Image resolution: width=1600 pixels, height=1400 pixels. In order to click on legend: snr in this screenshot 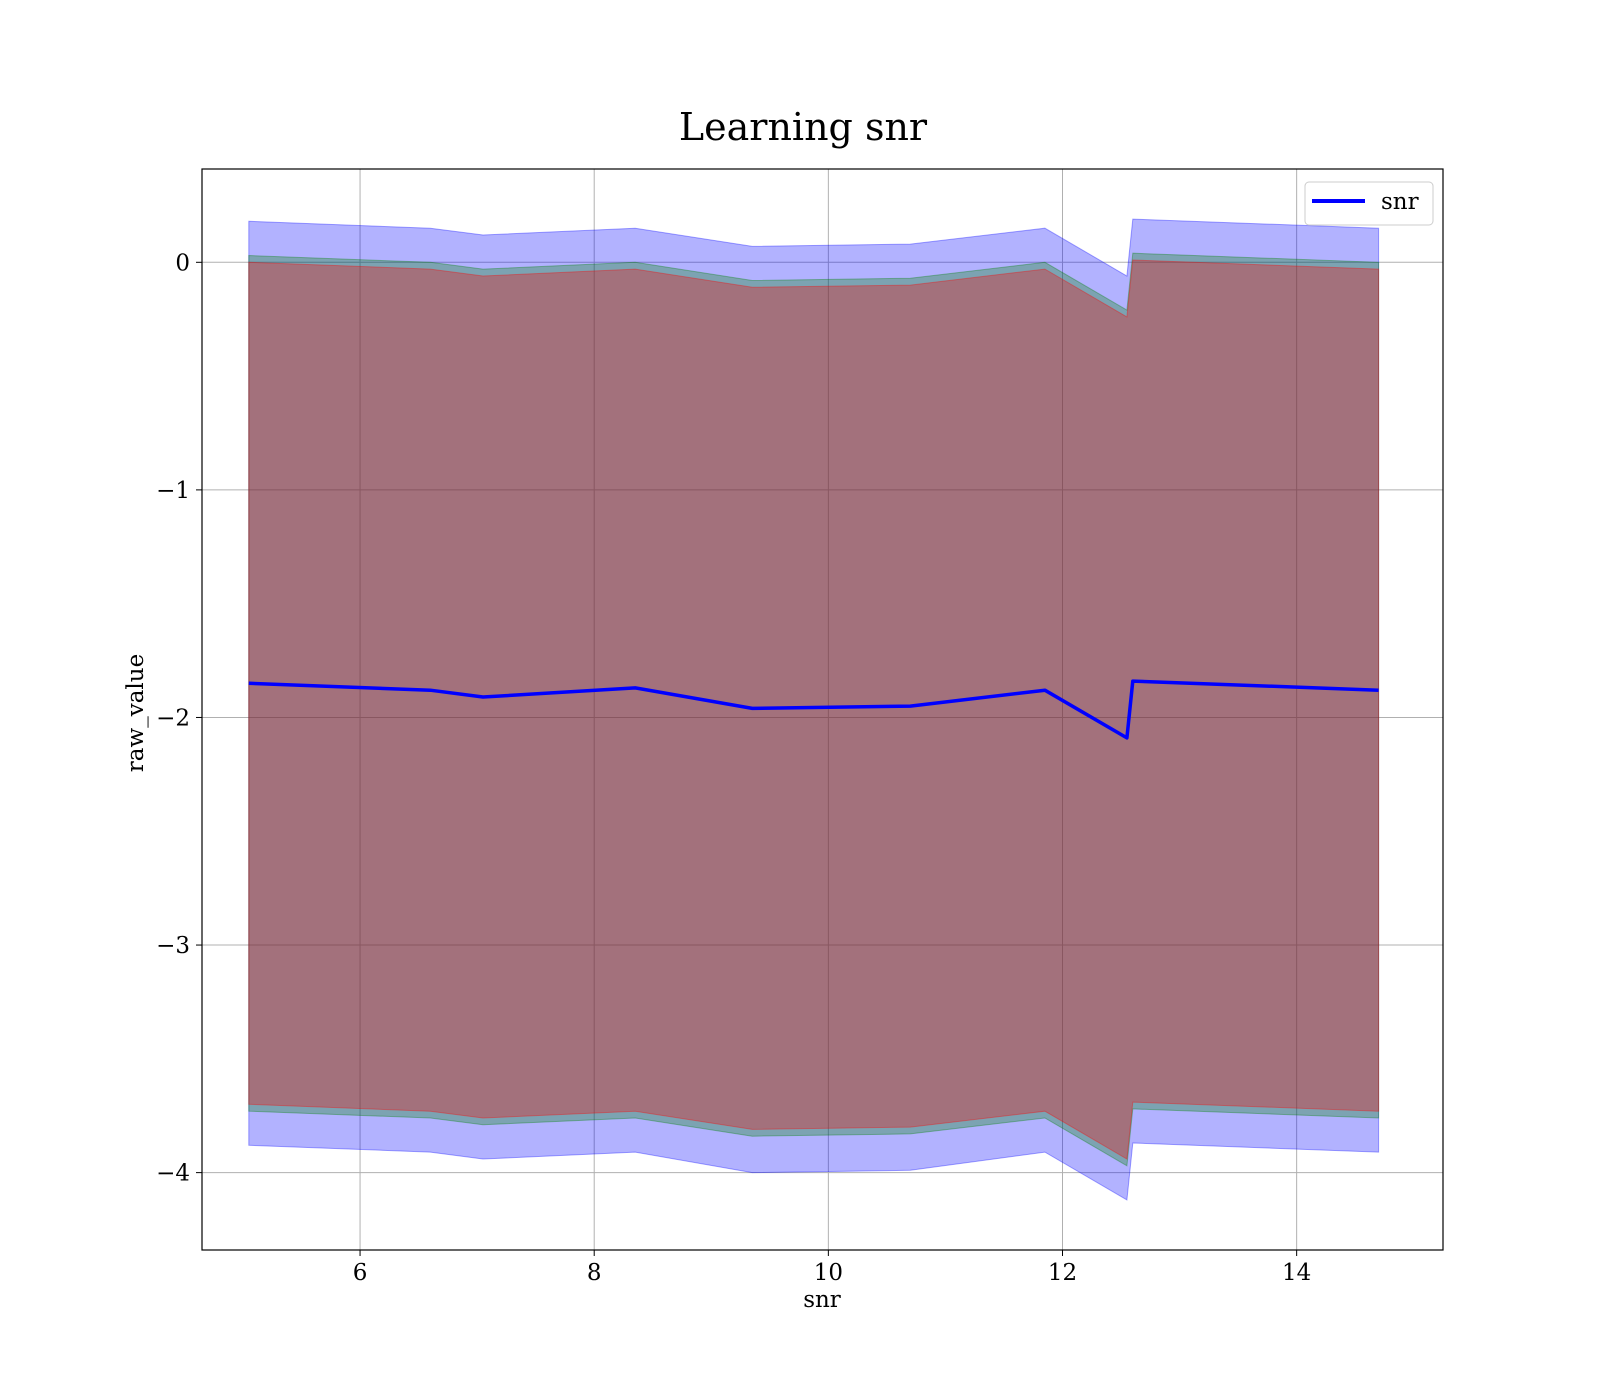, I will do `click(1369, 203)`.